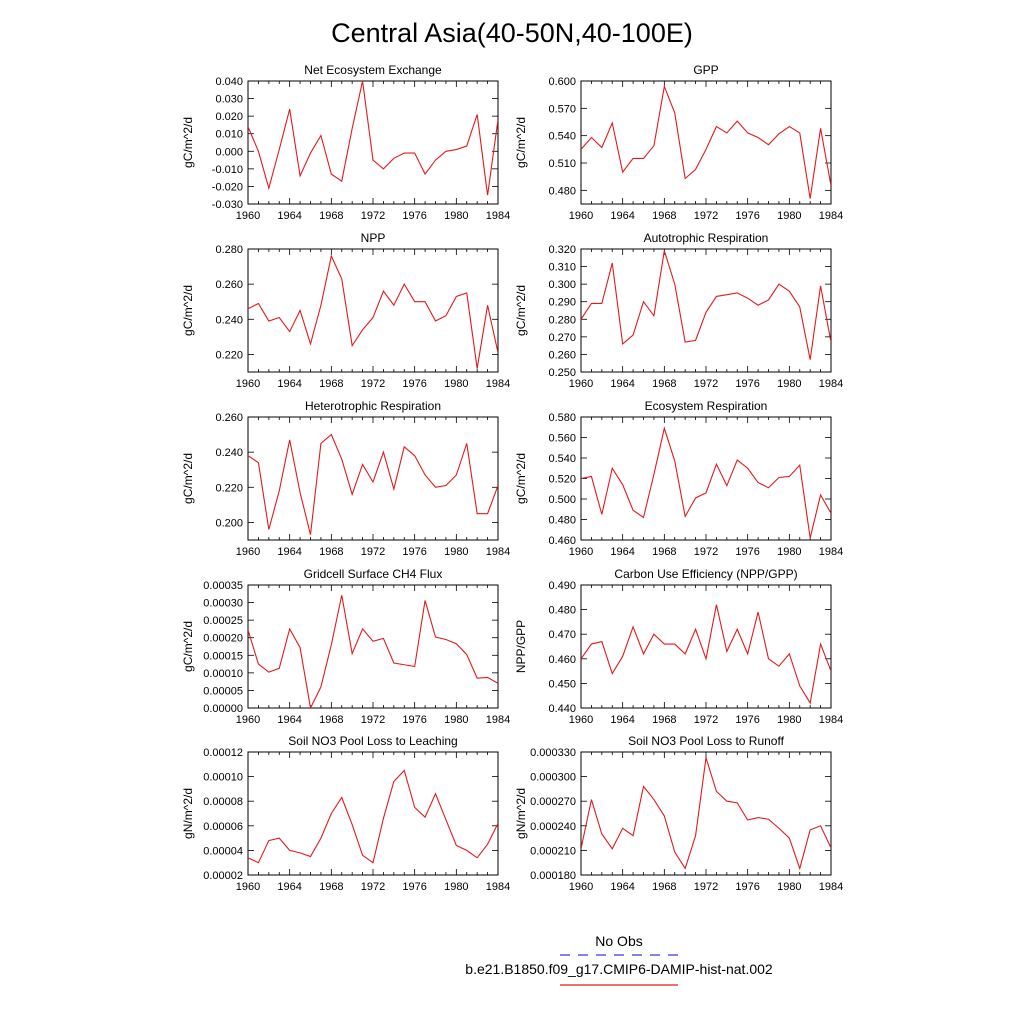 This screenshot has height=1024, width=1024. I want to click on y-tick-label: 0.300, so click(562, 285).